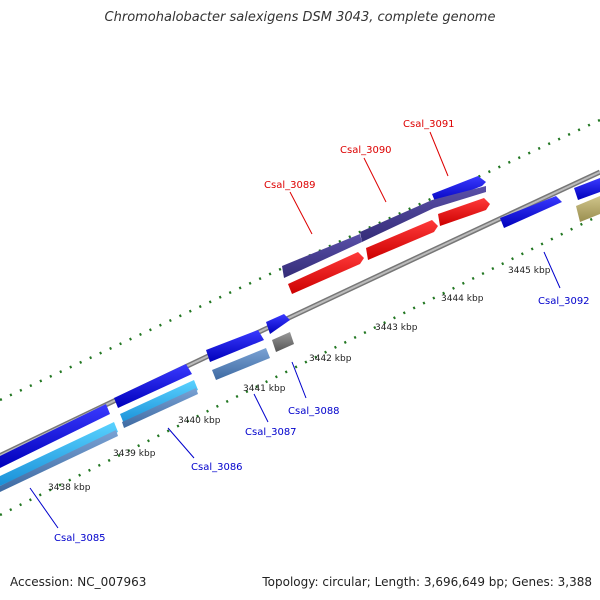 This screenshot has height=600, width=600. What do you see at coordinates (588, 209) in the screenshot?
I see `gene-olive-edge` at bounding box center [588, 209].